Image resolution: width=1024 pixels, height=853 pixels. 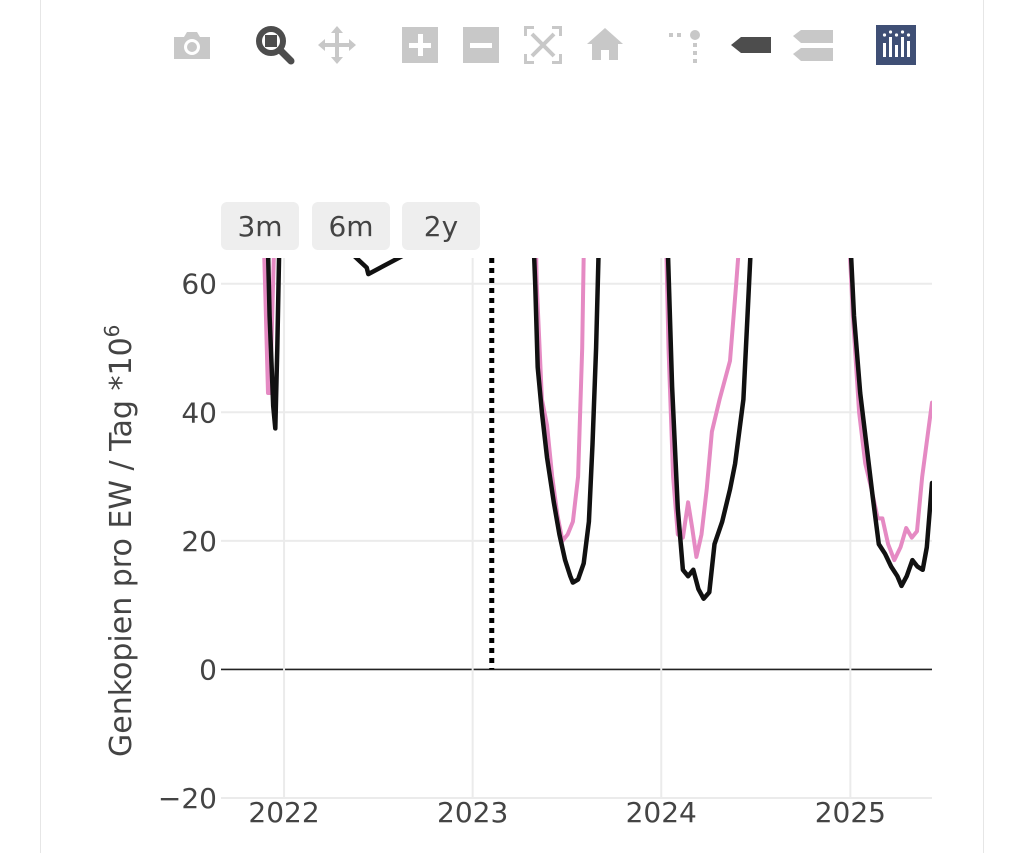 What do you see at coordinates (260, 226) in the screenshot?
I see `range-button-3m: 3m` at bounding box center [260, 226].